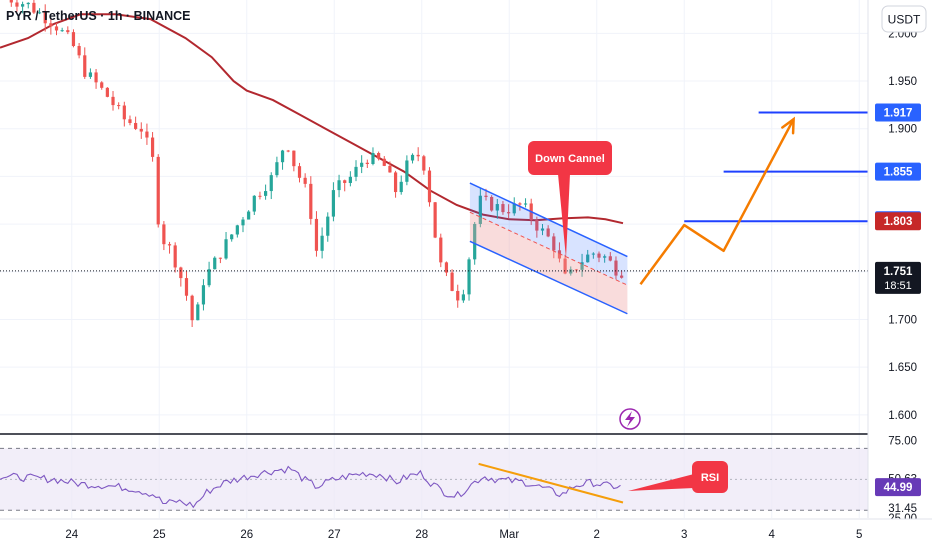 Image resolution: width=932 pixels, height=550 pixels. I want to click on price-tick-label: 1.650, so click(902, 368).